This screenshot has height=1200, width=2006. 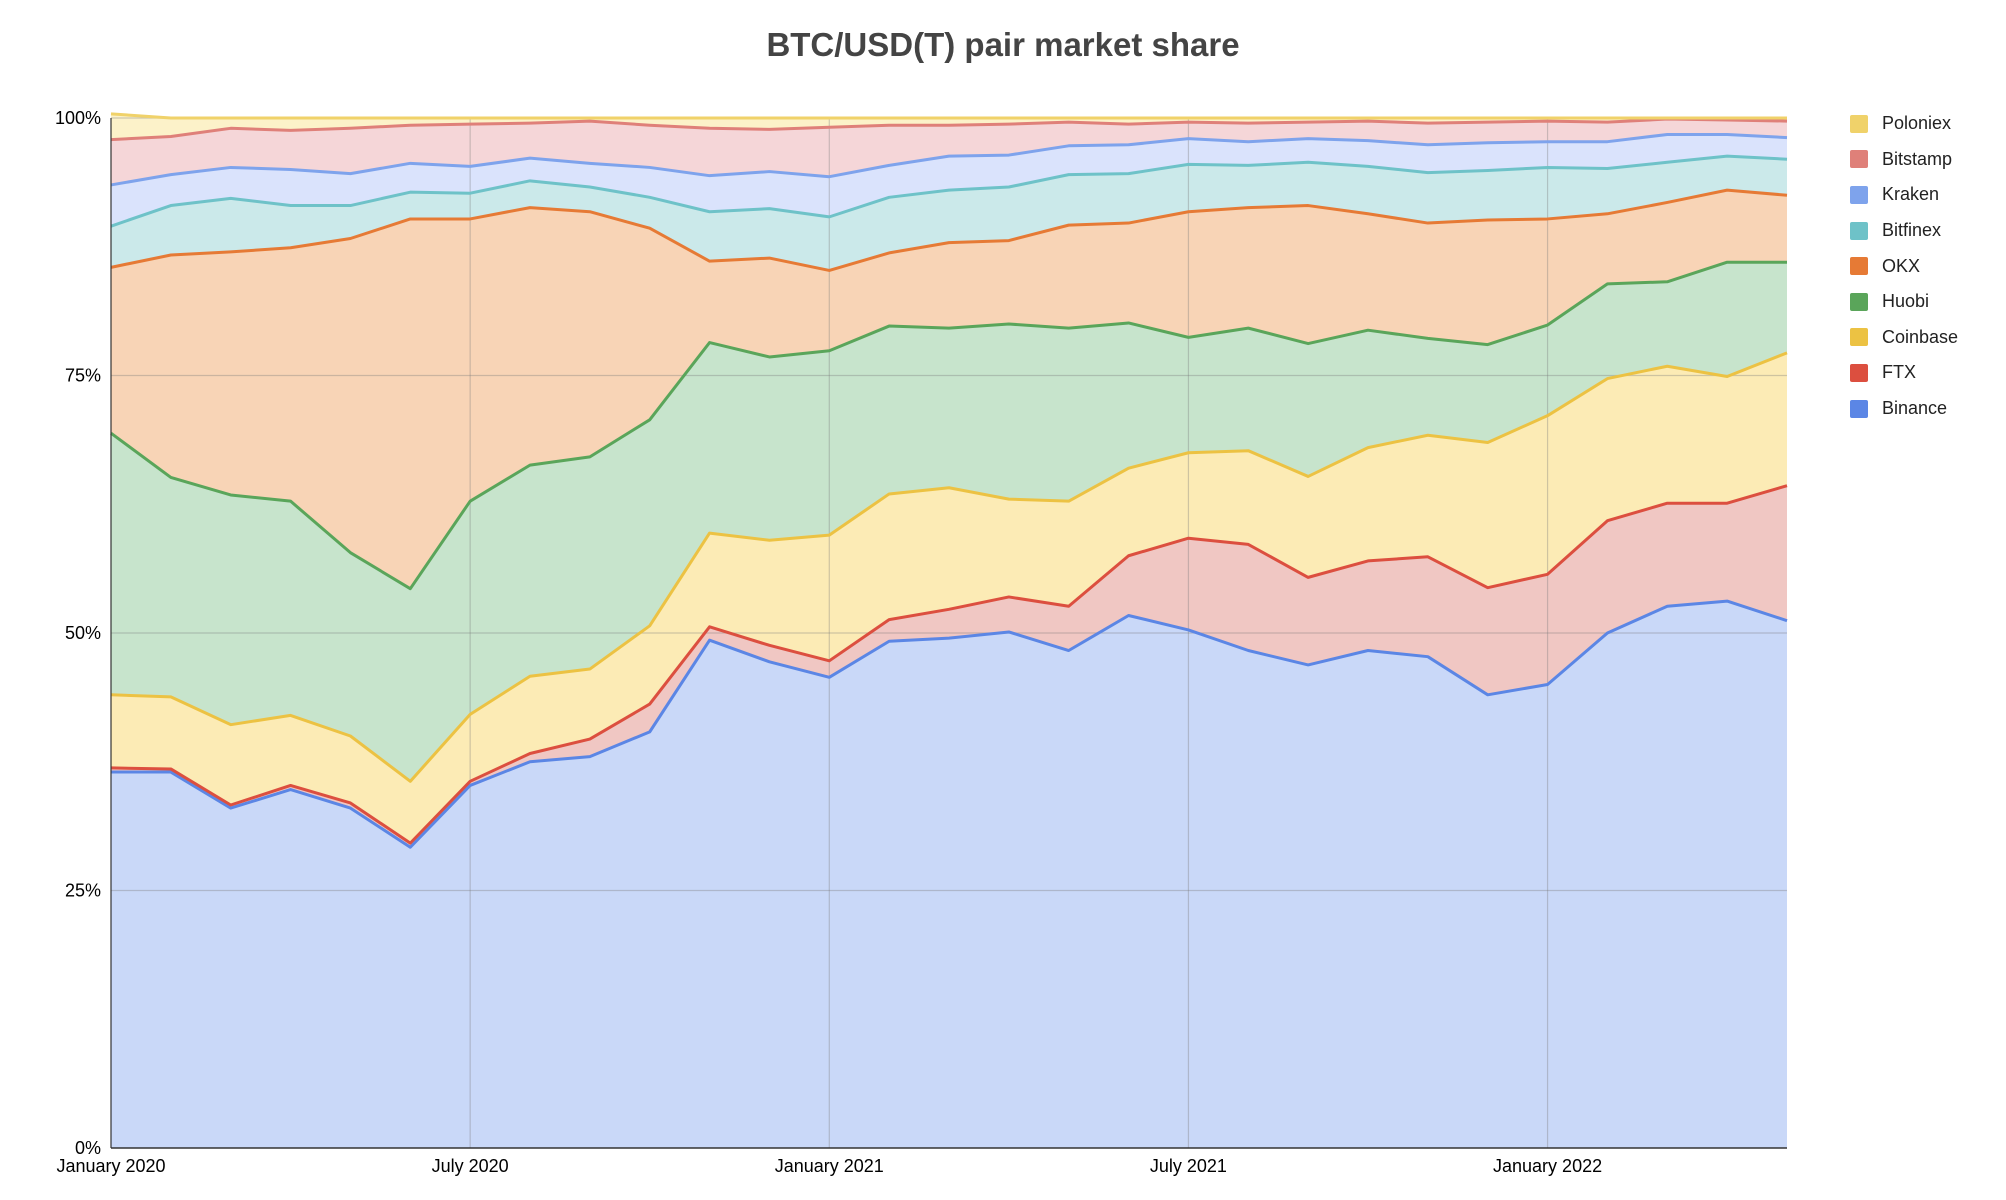 What do you see at coordinates (948, 116) in the screenshot?
I see `line-poloniex` at bounding box center [948, 116].